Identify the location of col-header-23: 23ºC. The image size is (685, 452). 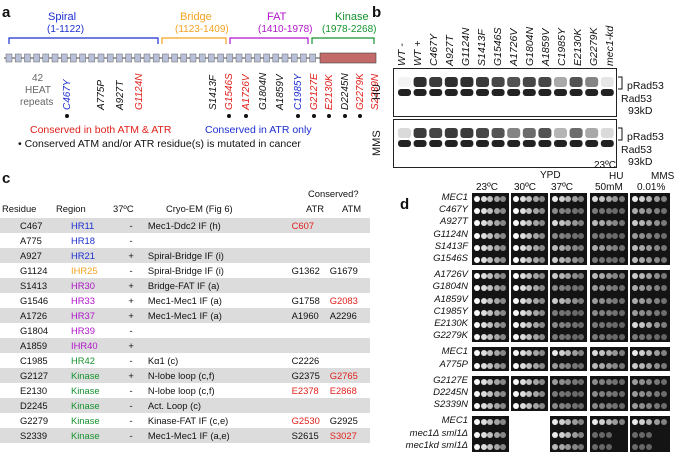
(487, 187).